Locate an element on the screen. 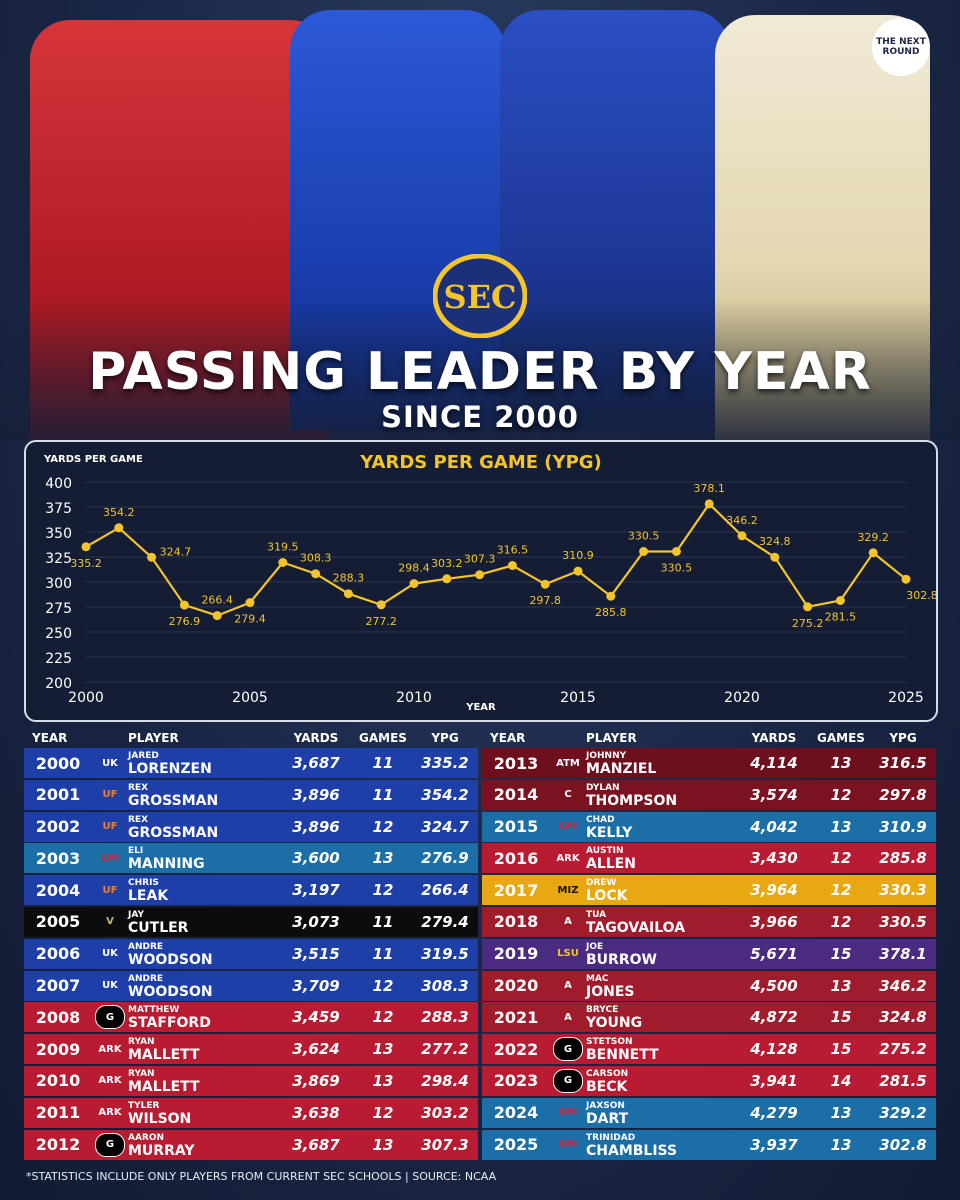  florida-logo: UF is located at coordinates (110, 795).